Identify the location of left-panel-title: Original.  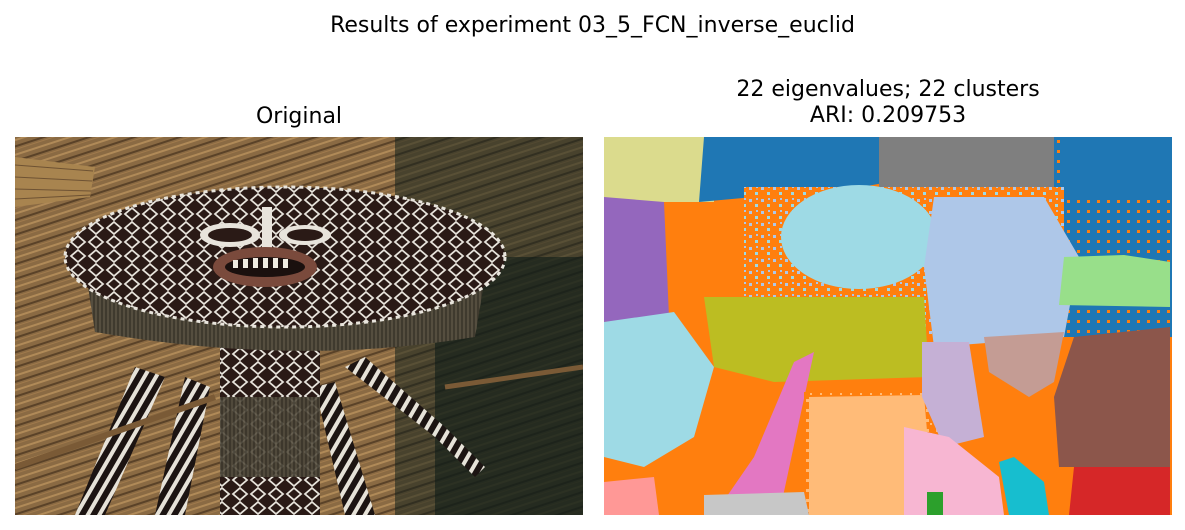
(299, 116).